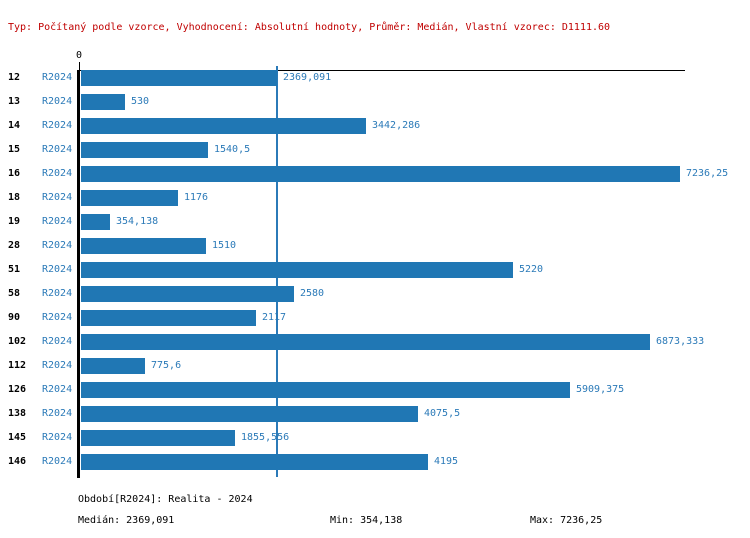 This screenshot has height=538, width=750. Describe the element at coordinates (375, 438) in the screenshot. I see `chart-row: 145 R2024 1855,556` at that location.